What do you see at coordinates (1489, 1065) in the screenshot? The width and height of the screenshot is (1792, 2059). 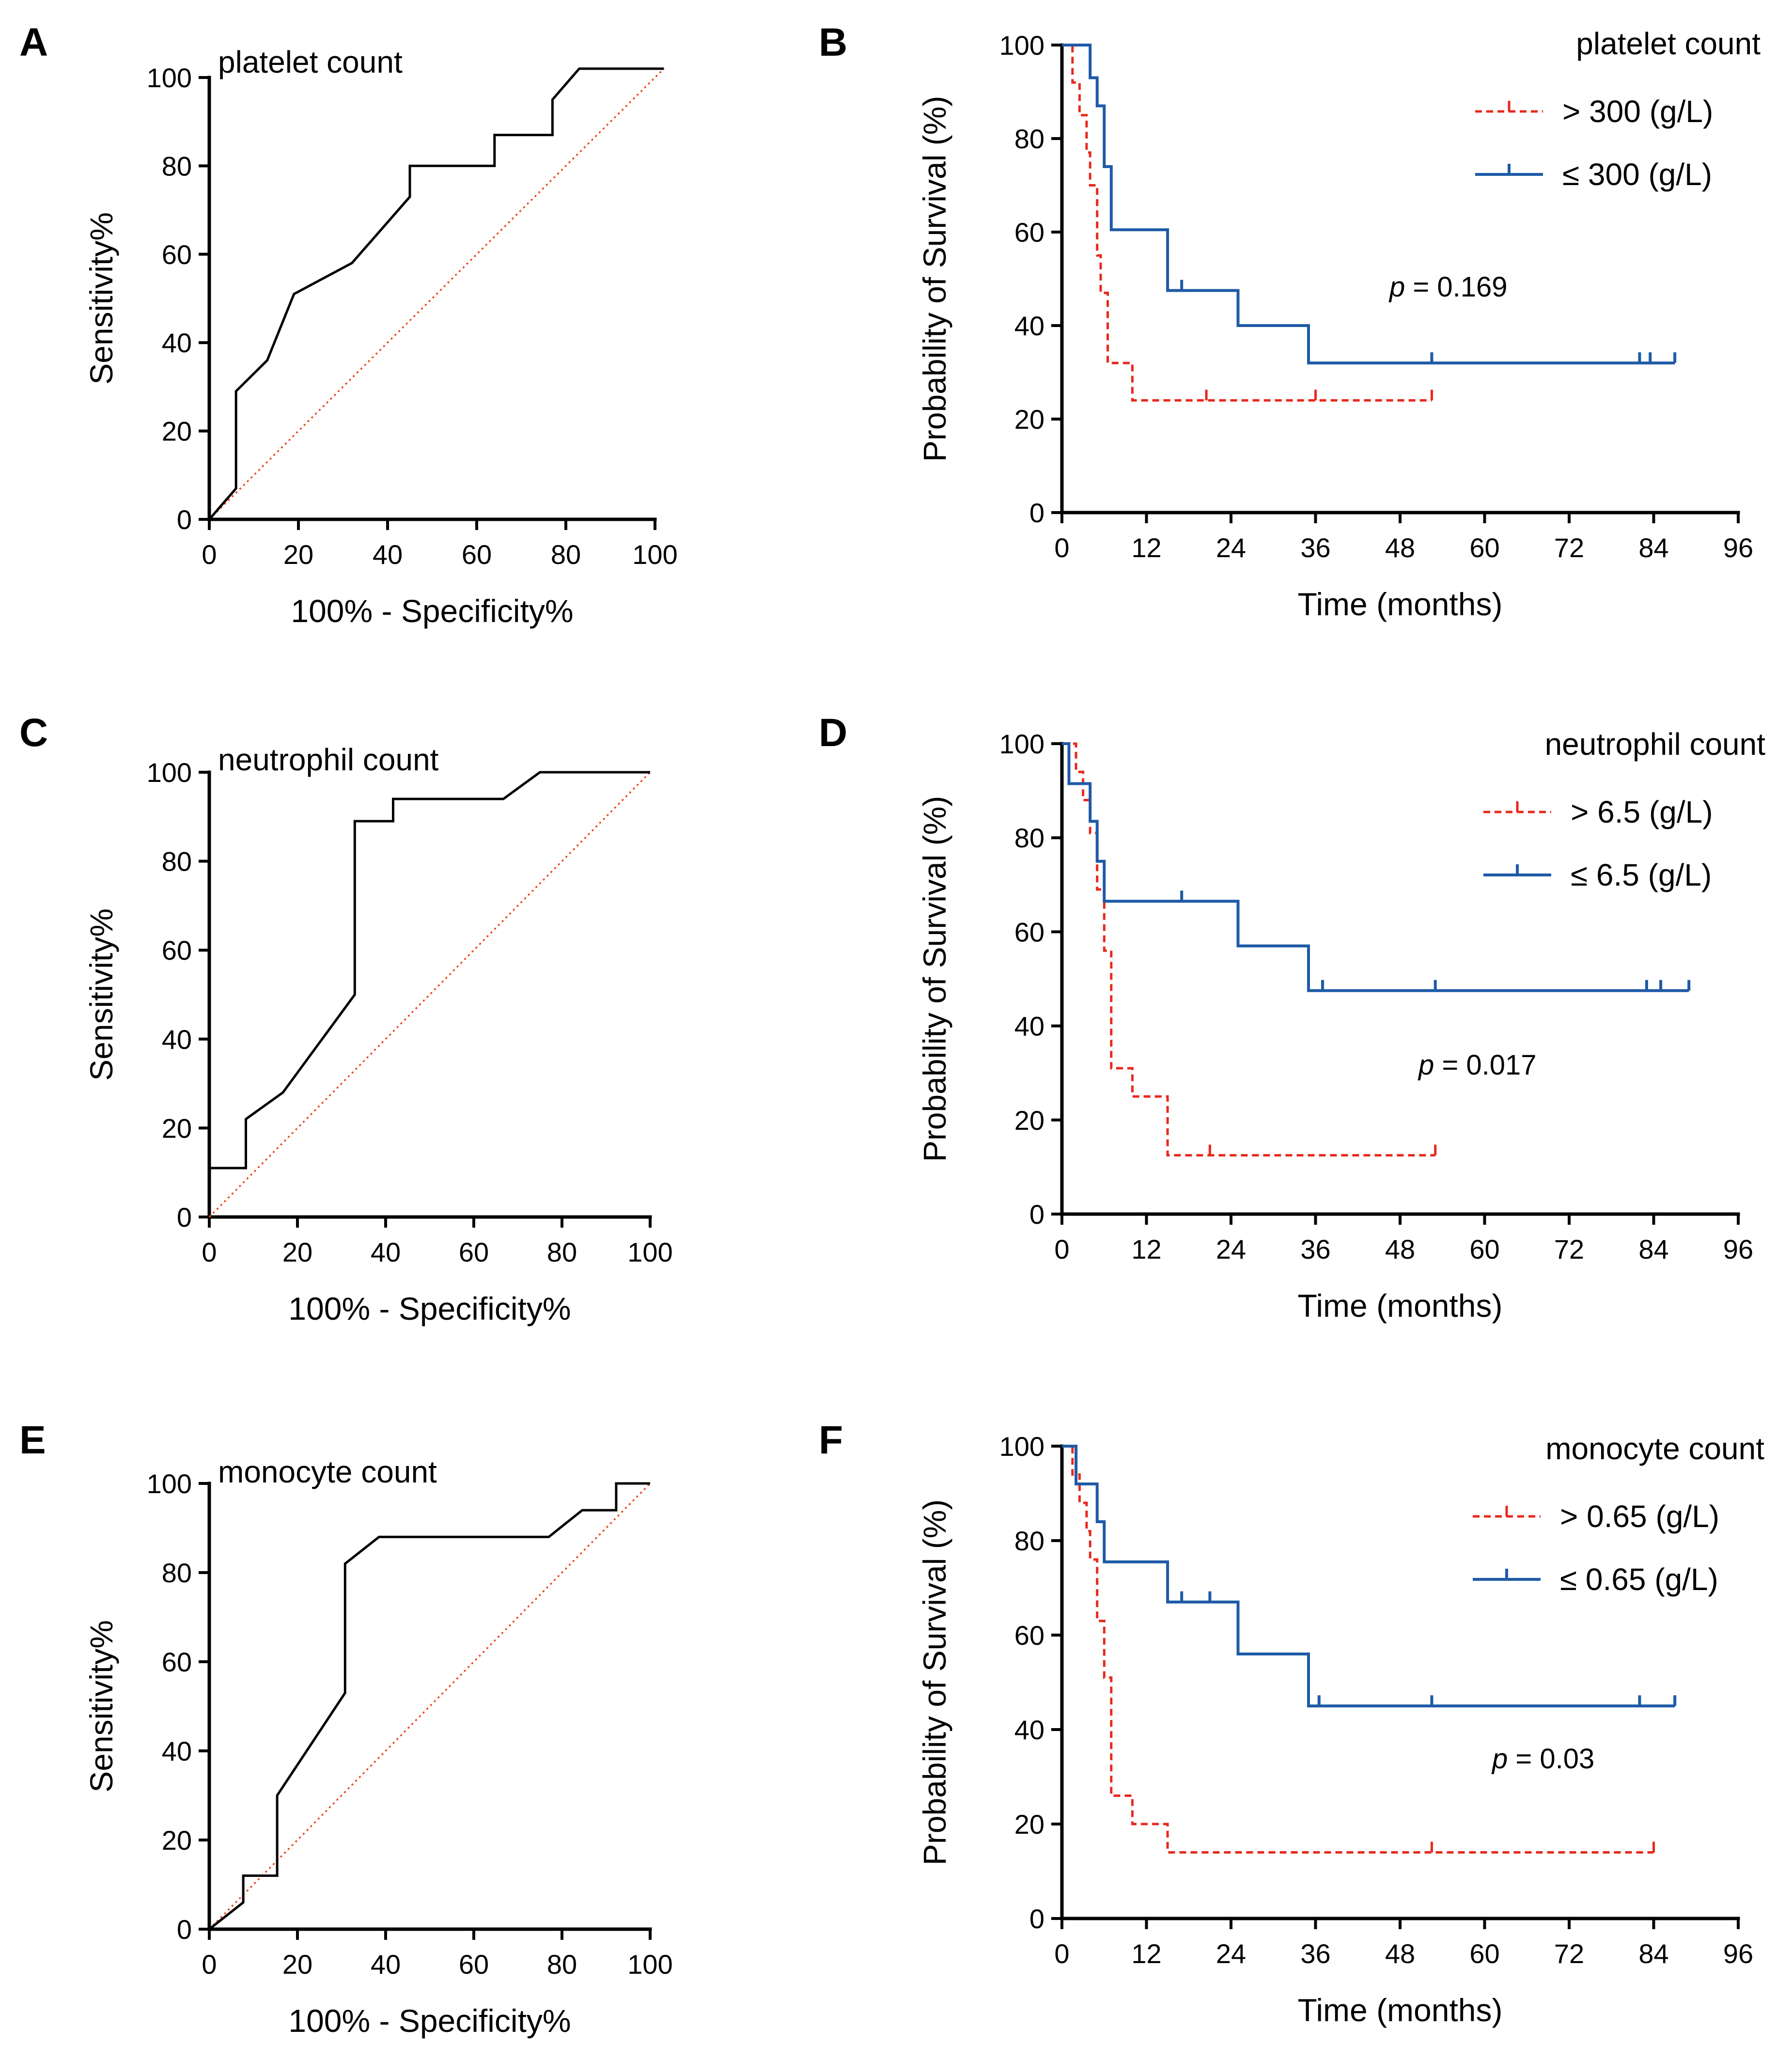 I see `p-value-number: = 0.017` at bounding box center [1489, 1065].